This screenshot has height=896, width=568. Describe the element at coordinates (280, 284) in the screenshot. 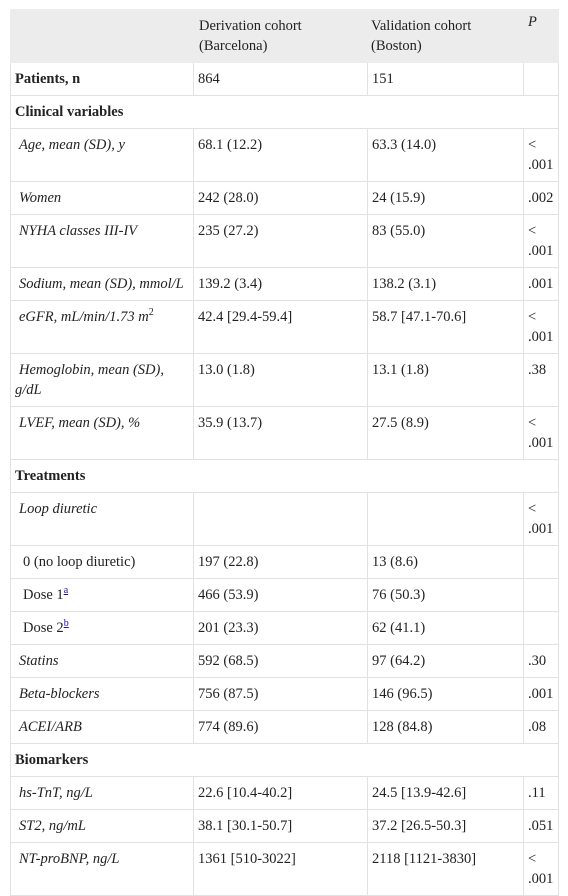

I see `value-cell: 139.2 (3.4)` at that location.